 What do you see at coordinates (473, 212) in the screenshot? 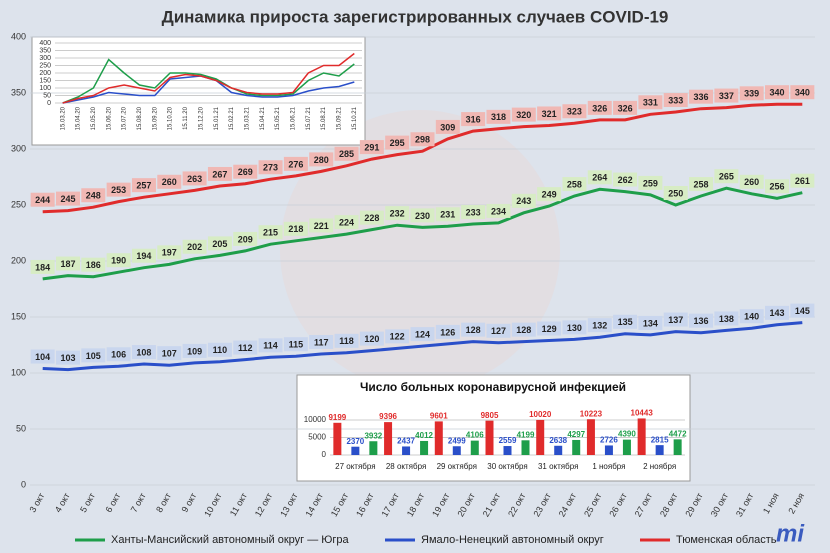
I see `value-label: 233` at bounding box center [473, 212].